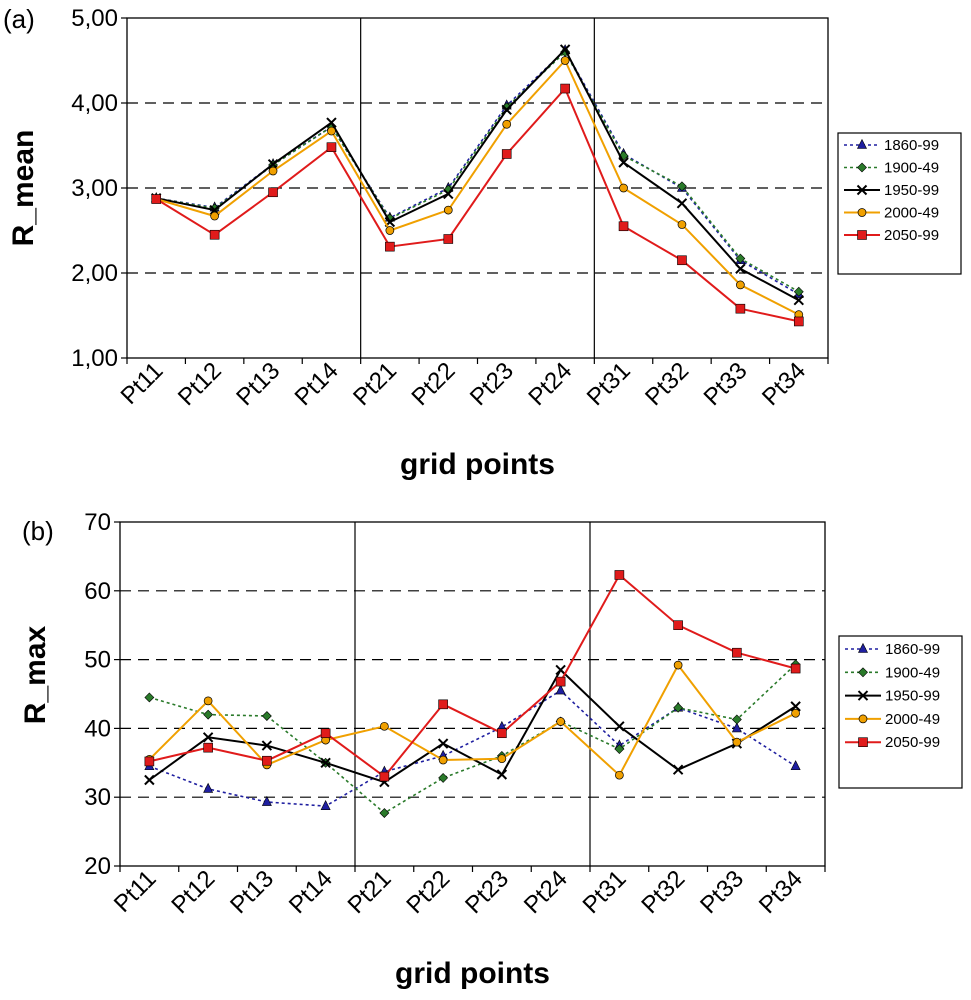 The height and width of the screenshot is (1000, 971). What do you see at coordinates (97, 660) in the screenshot?
I see `chart-b-ytick-label: 50` at bounding box center [97, 660].